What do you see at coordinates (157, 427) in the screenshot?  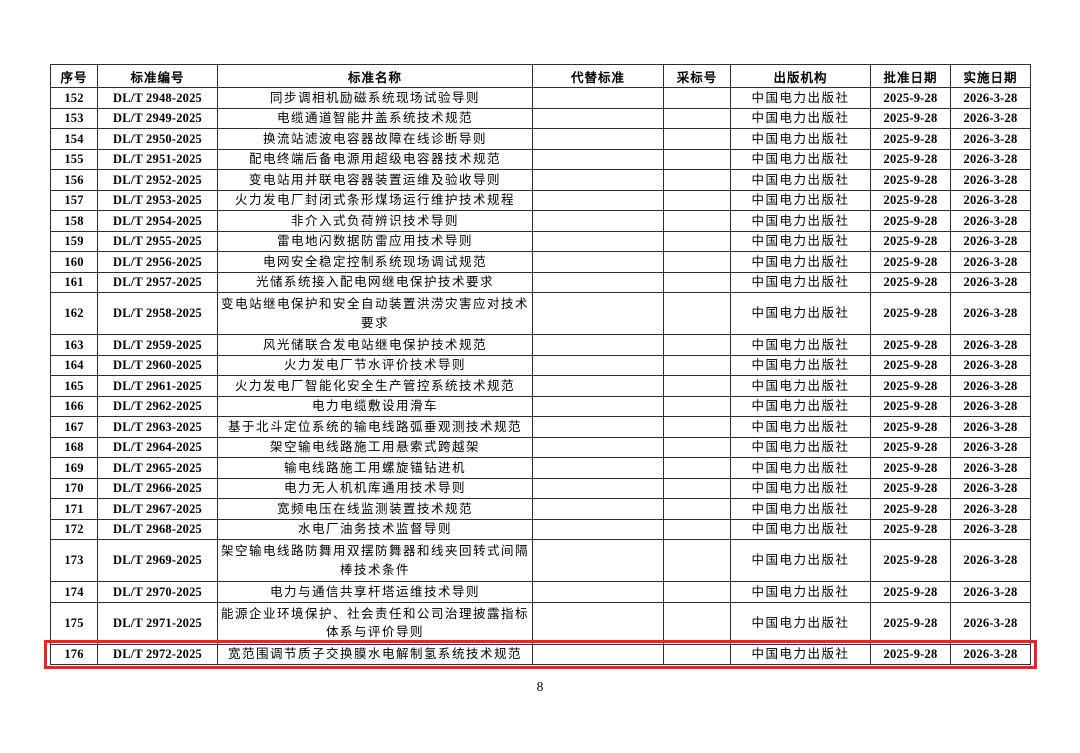 I see `cell-code: DL/T 2963-2025` at bounding box center [157, 427].